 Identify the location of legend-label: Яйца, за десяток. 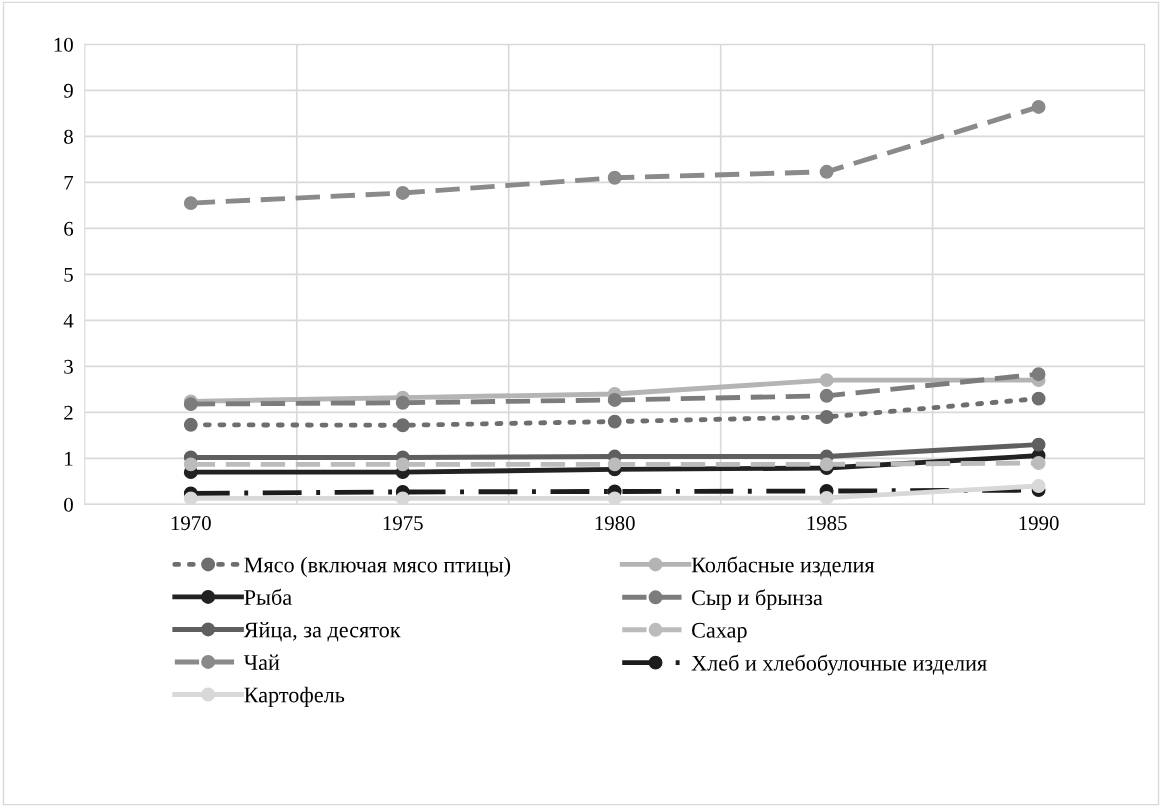
(322, 632).